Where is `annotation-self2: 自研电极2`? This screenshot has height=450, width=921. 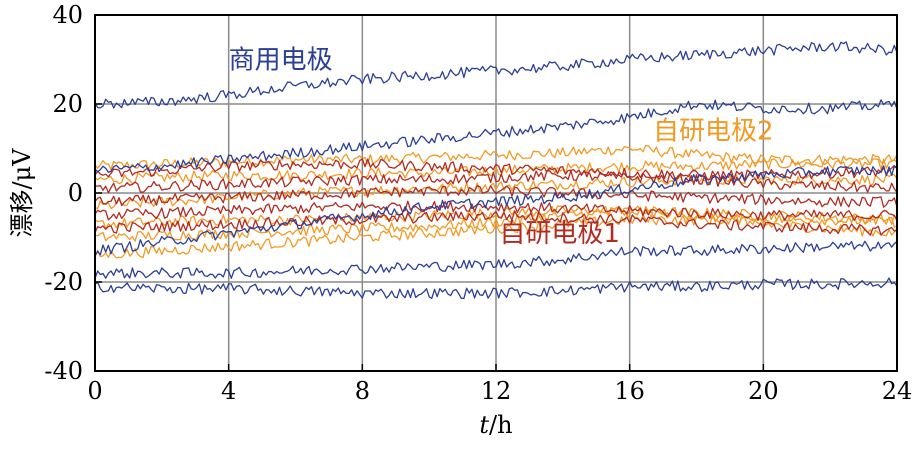
annotation-self2: 自研电极2 is located at coordinates (713, 132).